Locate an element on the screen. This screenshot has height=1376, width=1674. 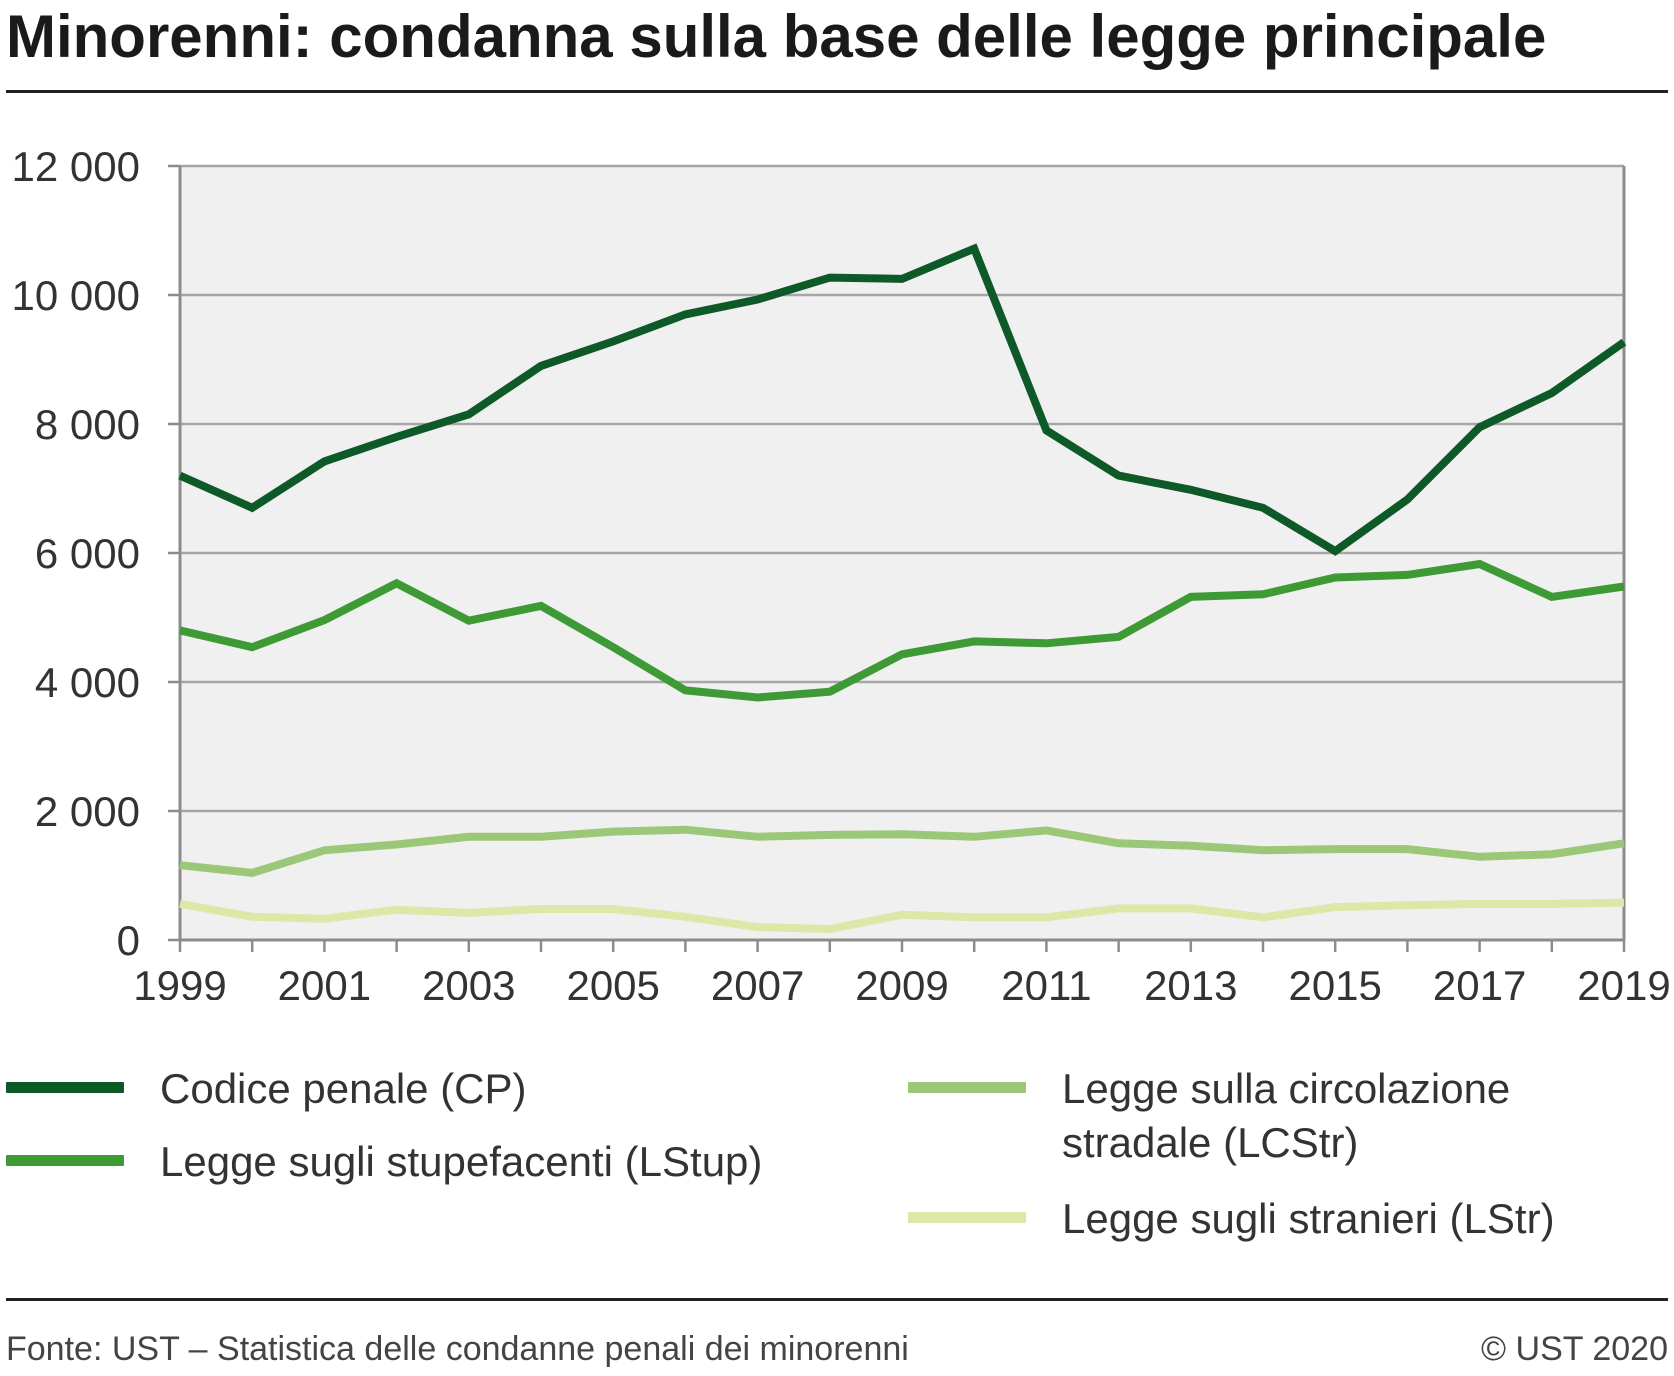
legend-swatch-cp is located at coordinates (65, 1087).